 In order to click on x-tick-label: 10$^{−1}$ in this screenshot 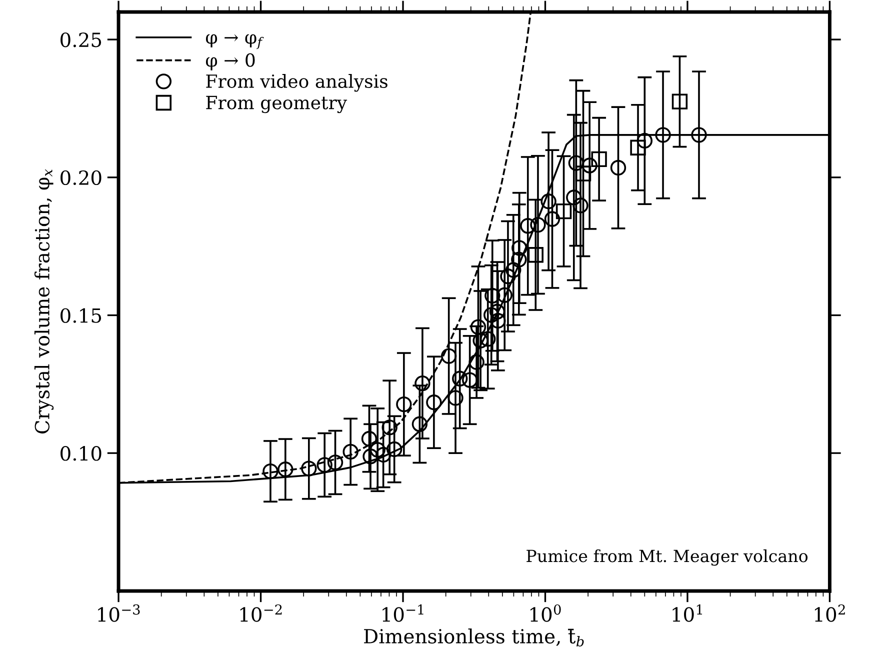, I will do `click(403, 613)`.